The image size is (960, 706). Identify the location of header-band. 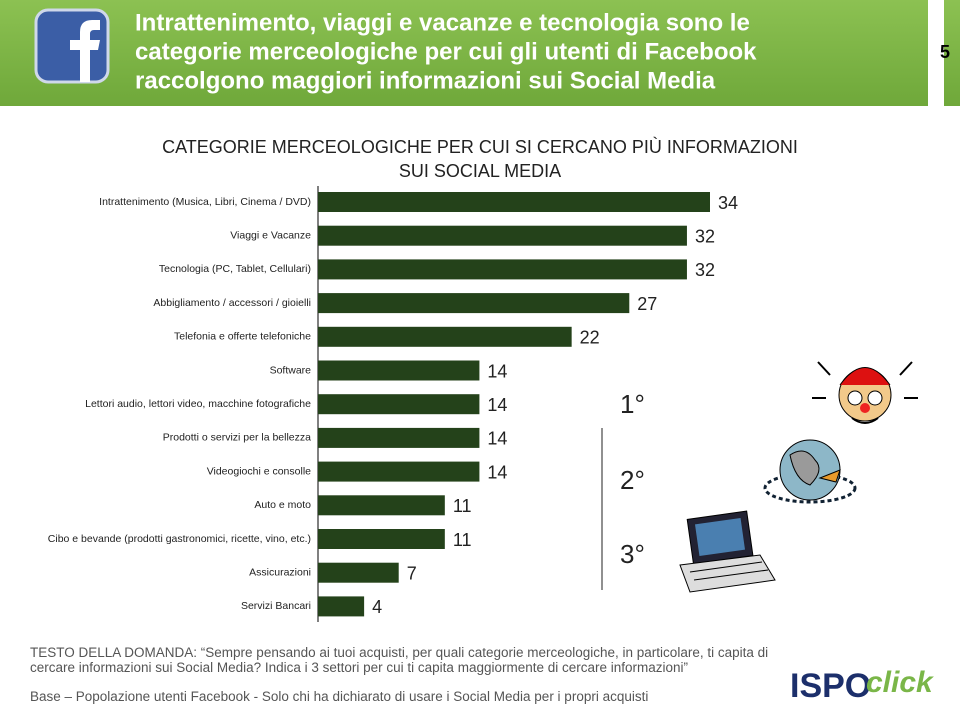
(464, 53).